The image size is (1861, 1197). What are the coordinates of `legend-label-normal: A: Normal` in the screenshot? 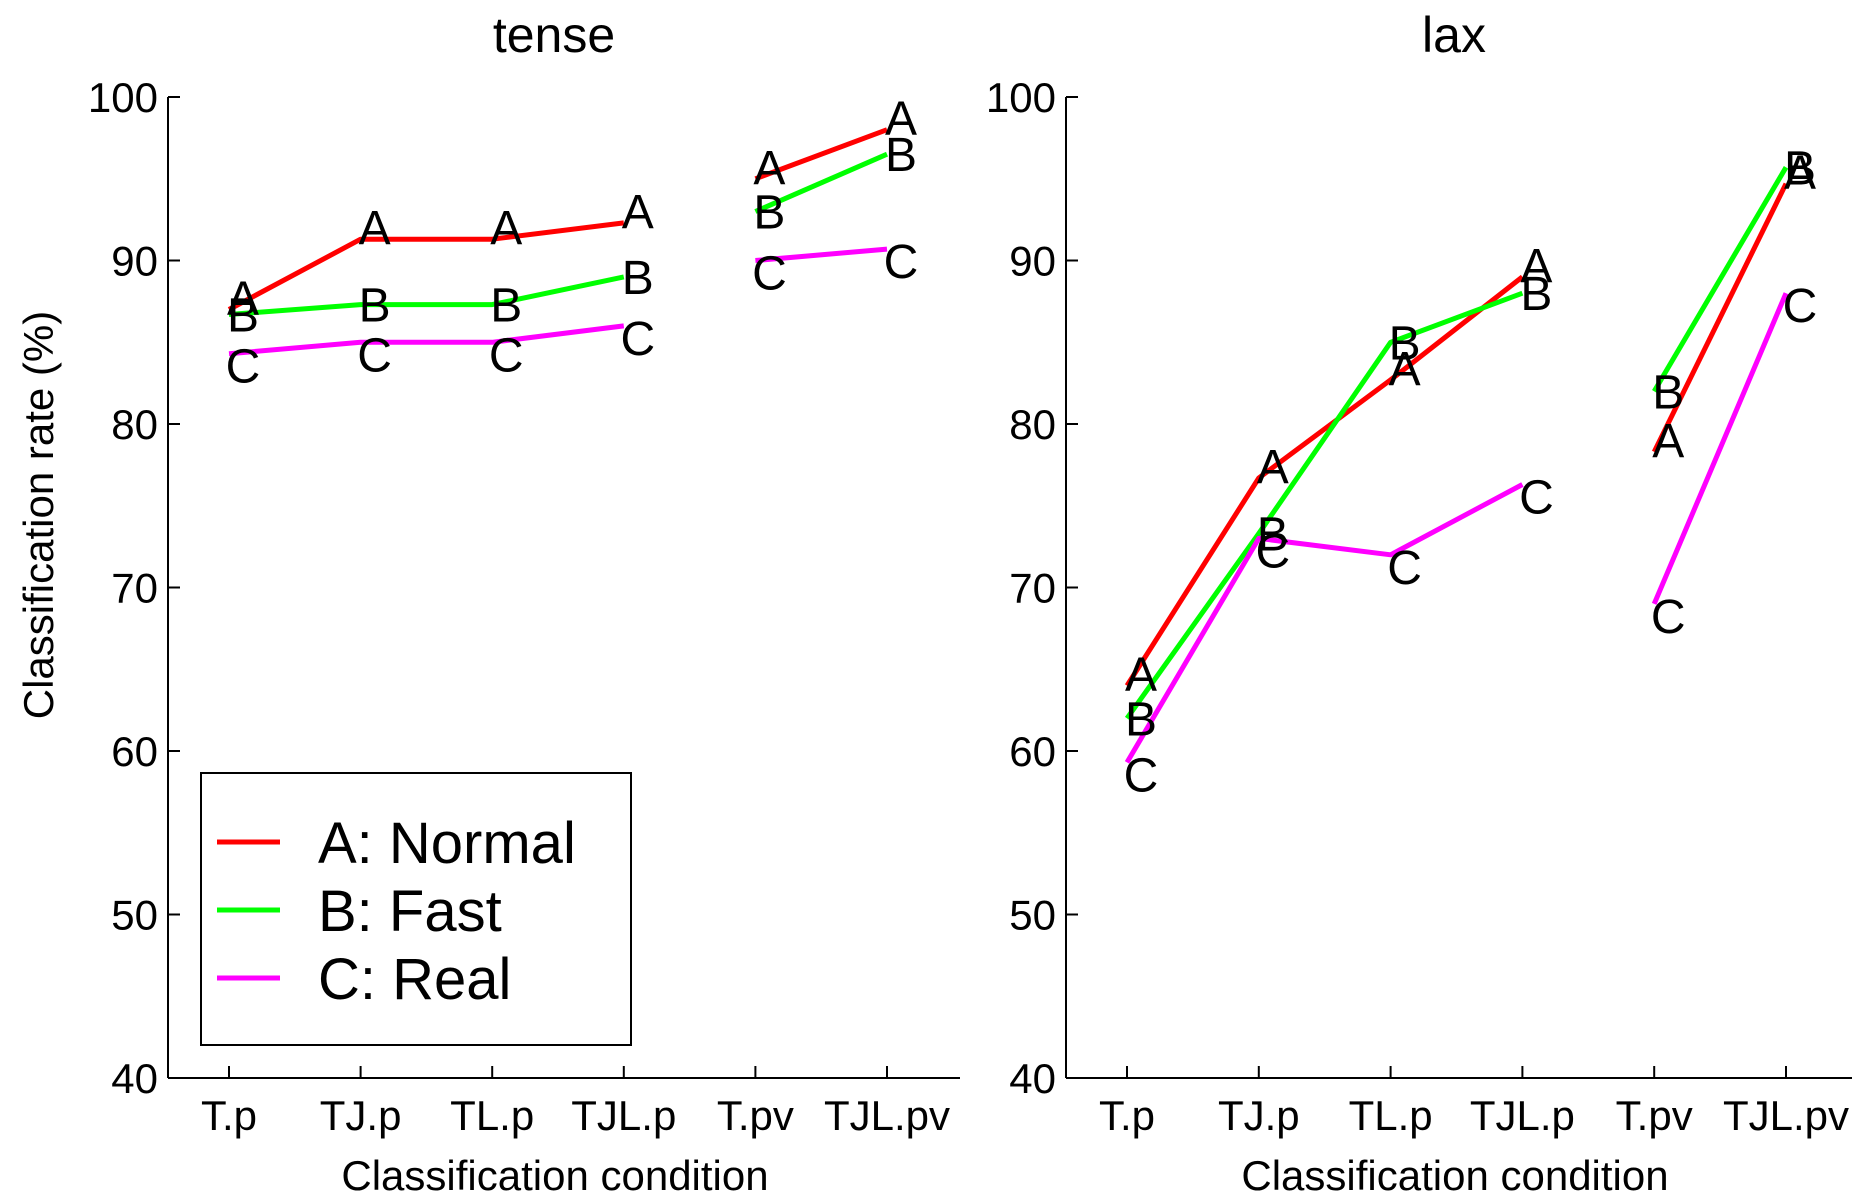 It's located at (447, 843).